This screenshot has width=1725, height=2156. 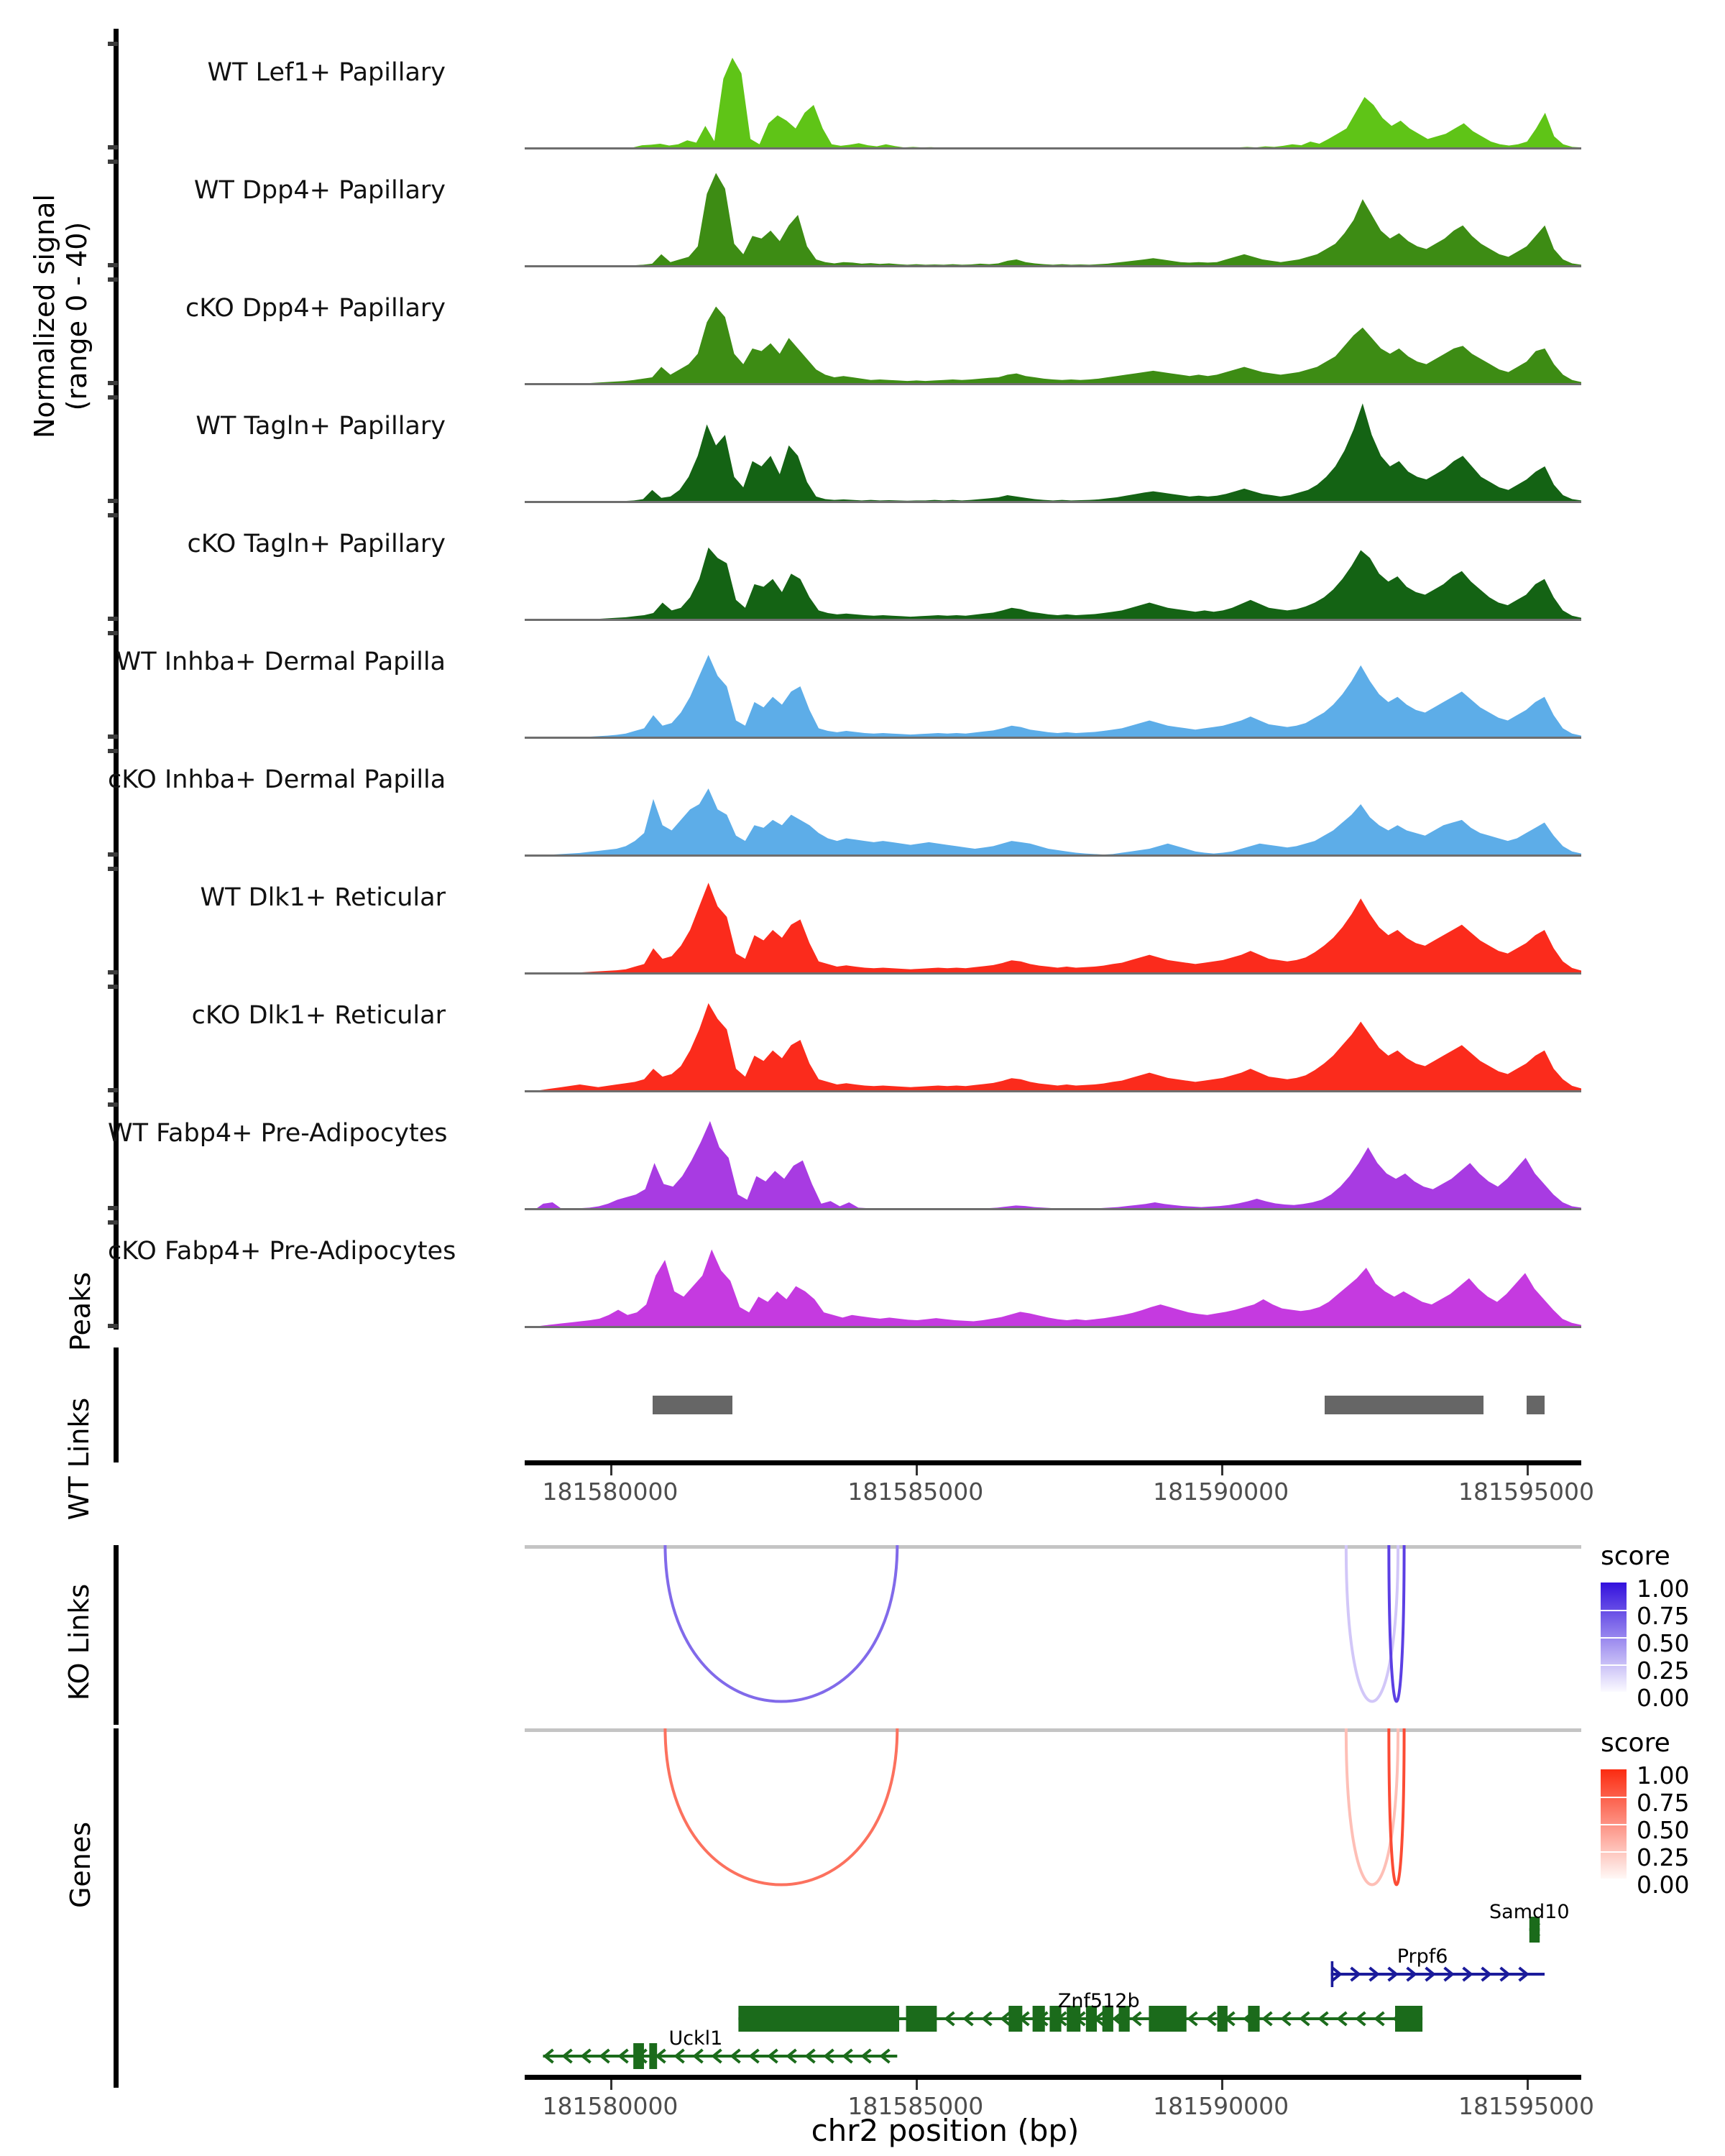 I want to click on wt-links-panel: WT Links, so click(x=829, y=1561).